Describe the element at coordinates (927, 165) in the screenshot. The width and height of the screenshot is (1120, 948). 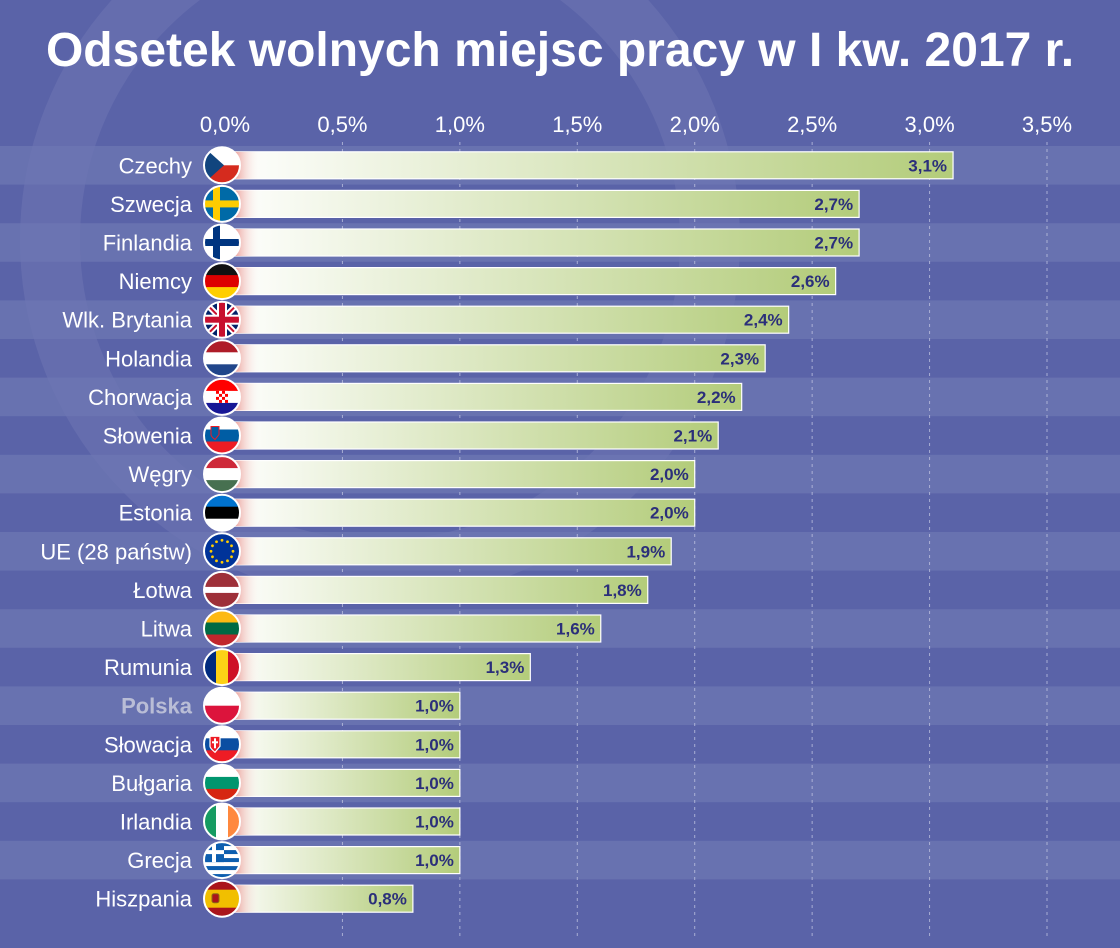
I see `data-label: 3,1%` at that location.